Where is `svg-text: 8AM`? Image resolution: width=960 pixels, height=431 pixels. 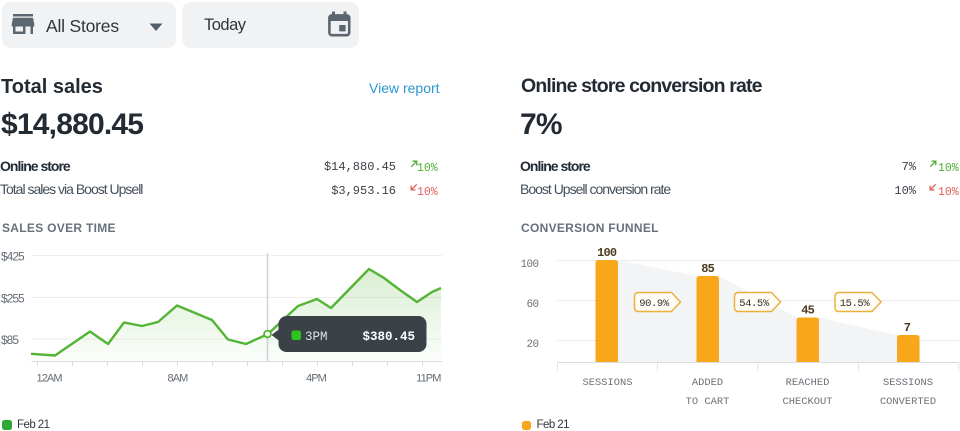 svg-text: 8AM is located at coordinates (178, 379).